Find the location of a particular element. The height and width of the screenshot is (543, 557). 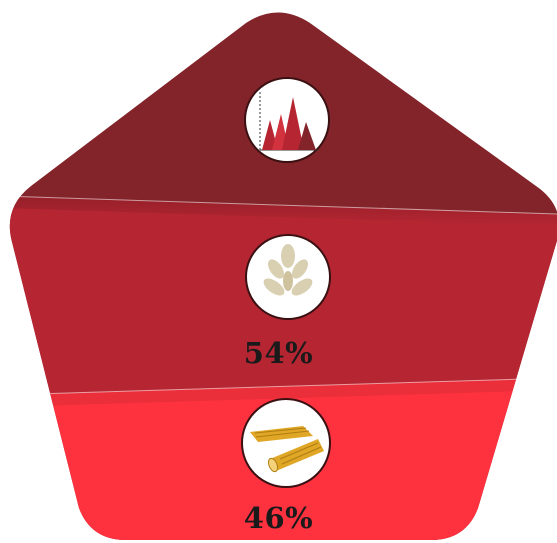

pasta-icon is located at coordinates (286, 443).